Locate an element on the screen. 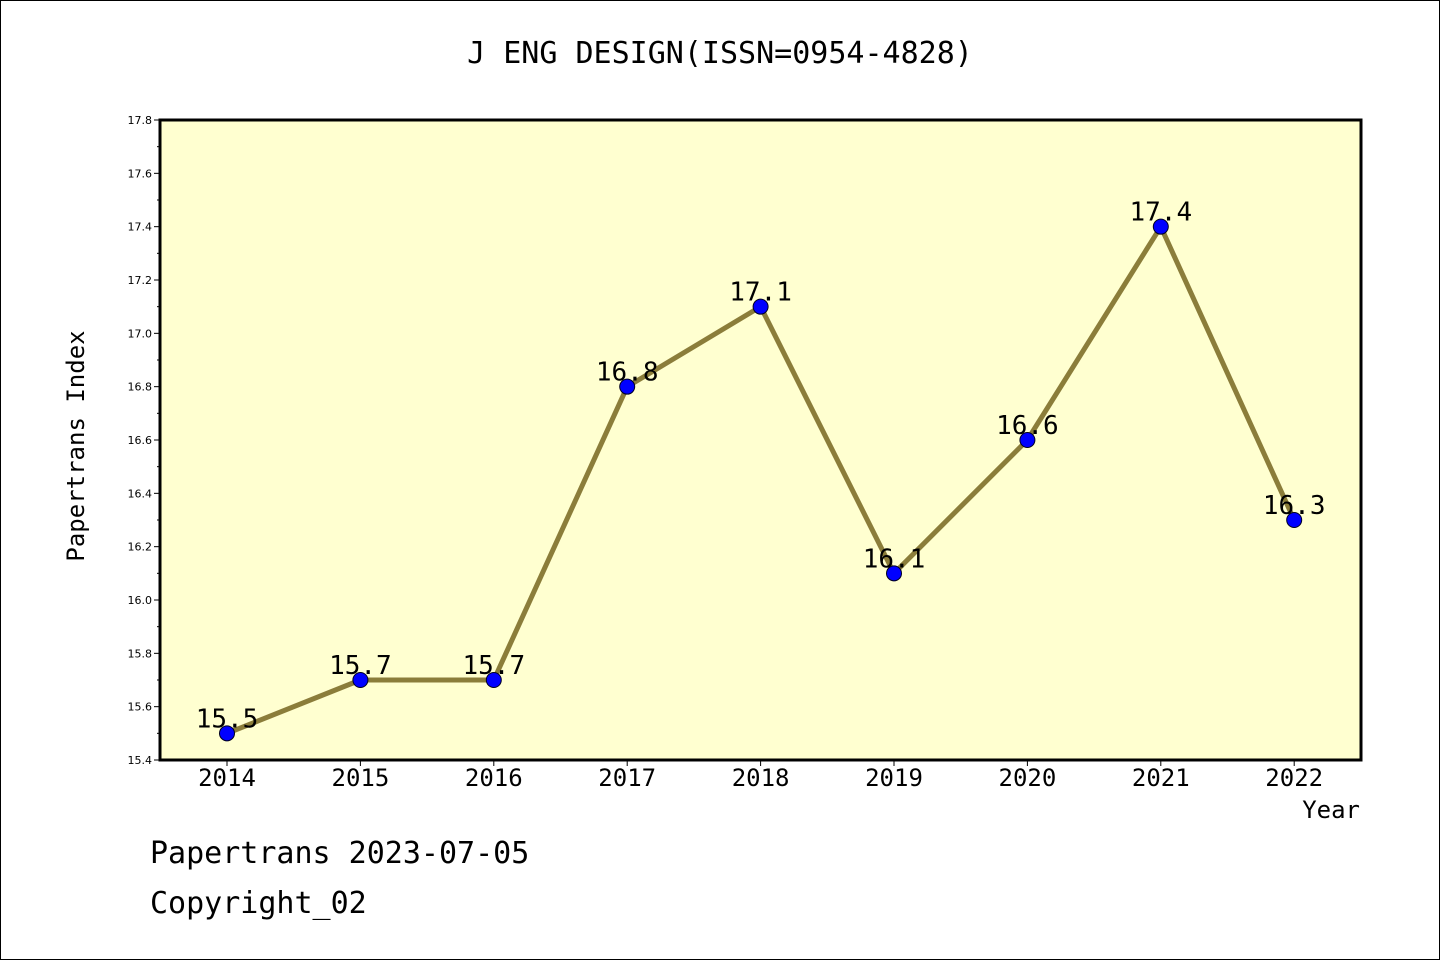 The image size is (1440, 960). y-axis-label: Papertrans Index is located at coordinates (76, 446).